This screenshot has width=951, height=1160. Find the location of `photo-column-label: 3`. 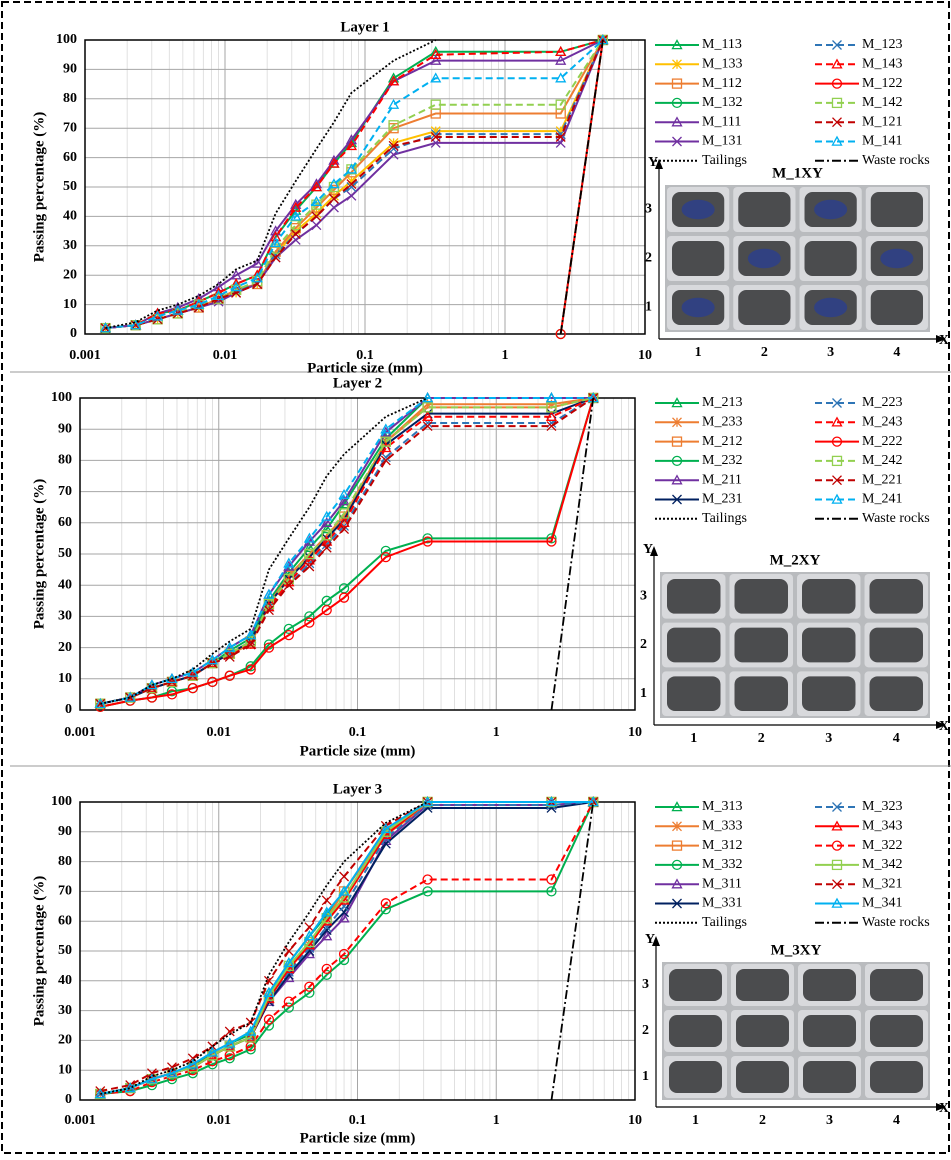

photo-column-label: 3 is located at coordinates (829, 1120).